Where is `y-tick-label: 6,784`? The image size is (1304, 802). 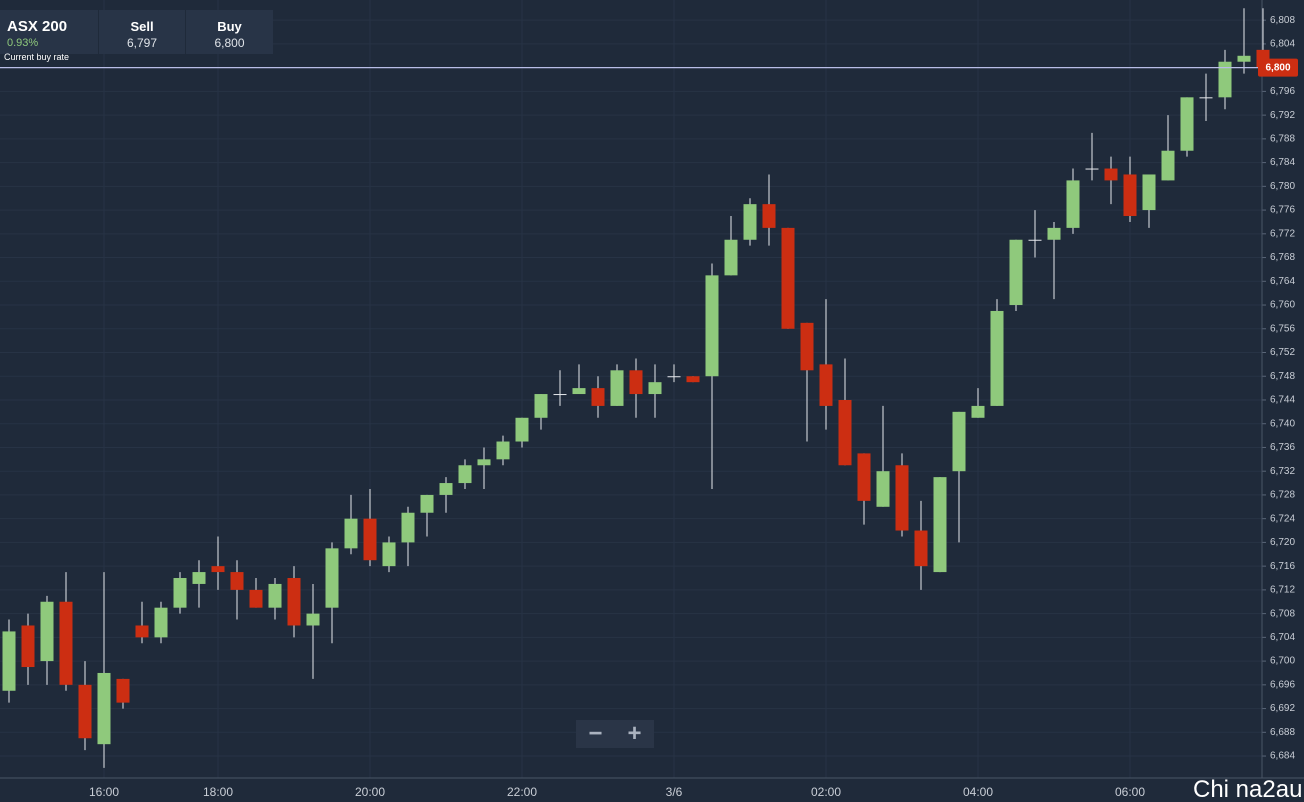
y-tick-label: 6,784 is located at coordinates (1282, 162).